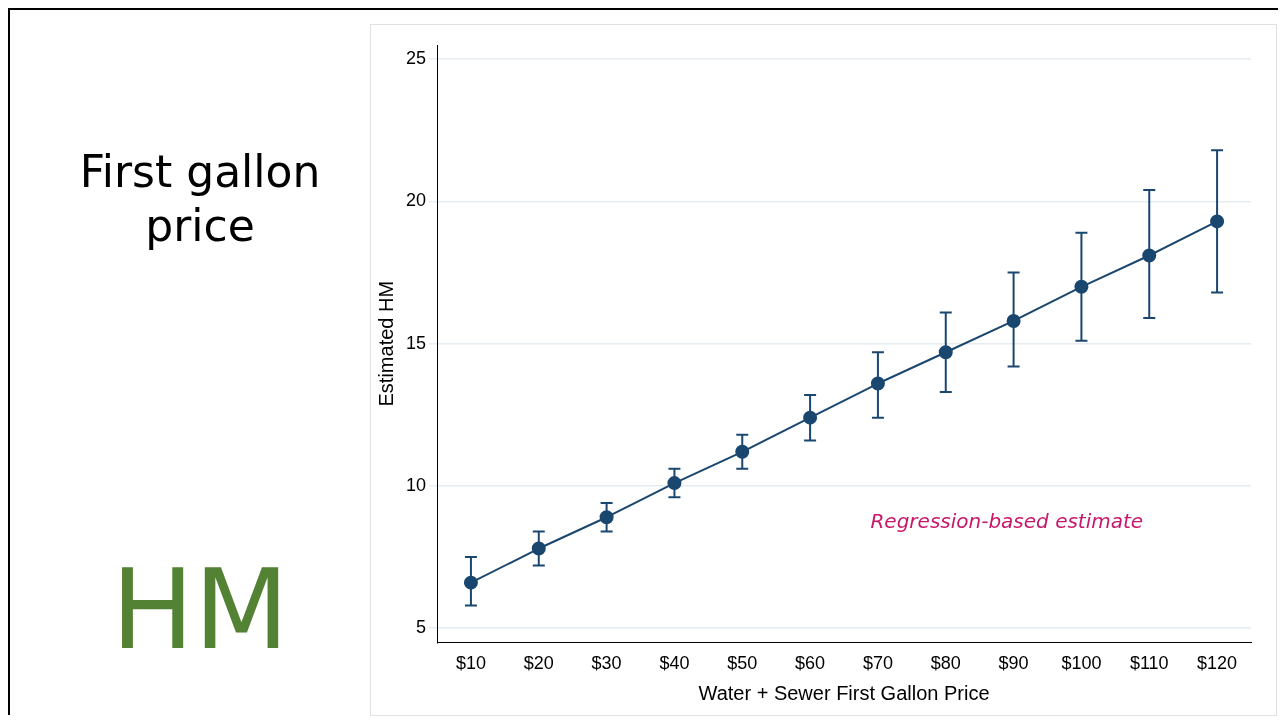  Describe the element at coordinates (385, 343) in the screenshot. I see `y-axis-title: Estimated HM` at that location.